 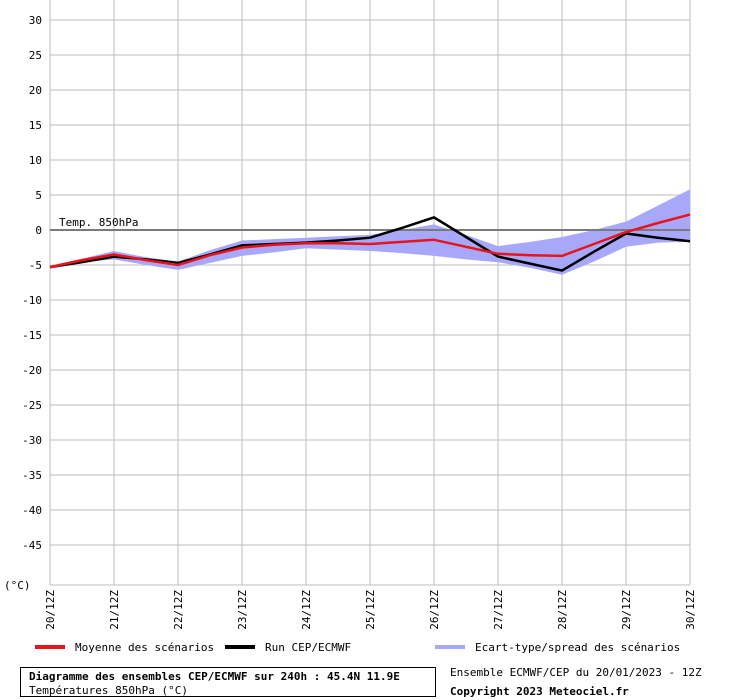 What do you see at coordinates (539, 691) in the screenshot?
I see `copyright: Copyright 2023 Meteociel.fr` at bounding box center [539, 691].